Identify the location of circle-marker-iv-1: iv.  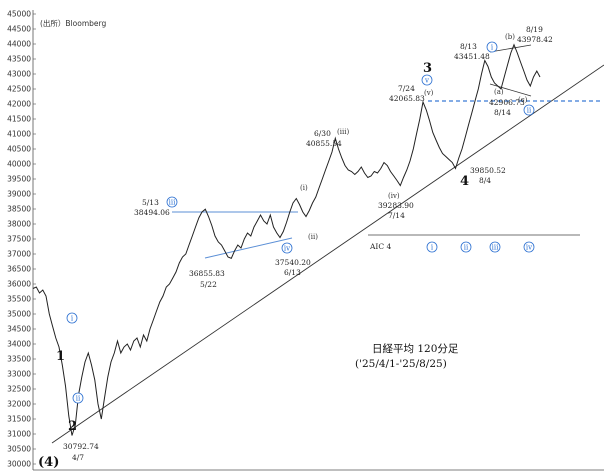
(287, 248).